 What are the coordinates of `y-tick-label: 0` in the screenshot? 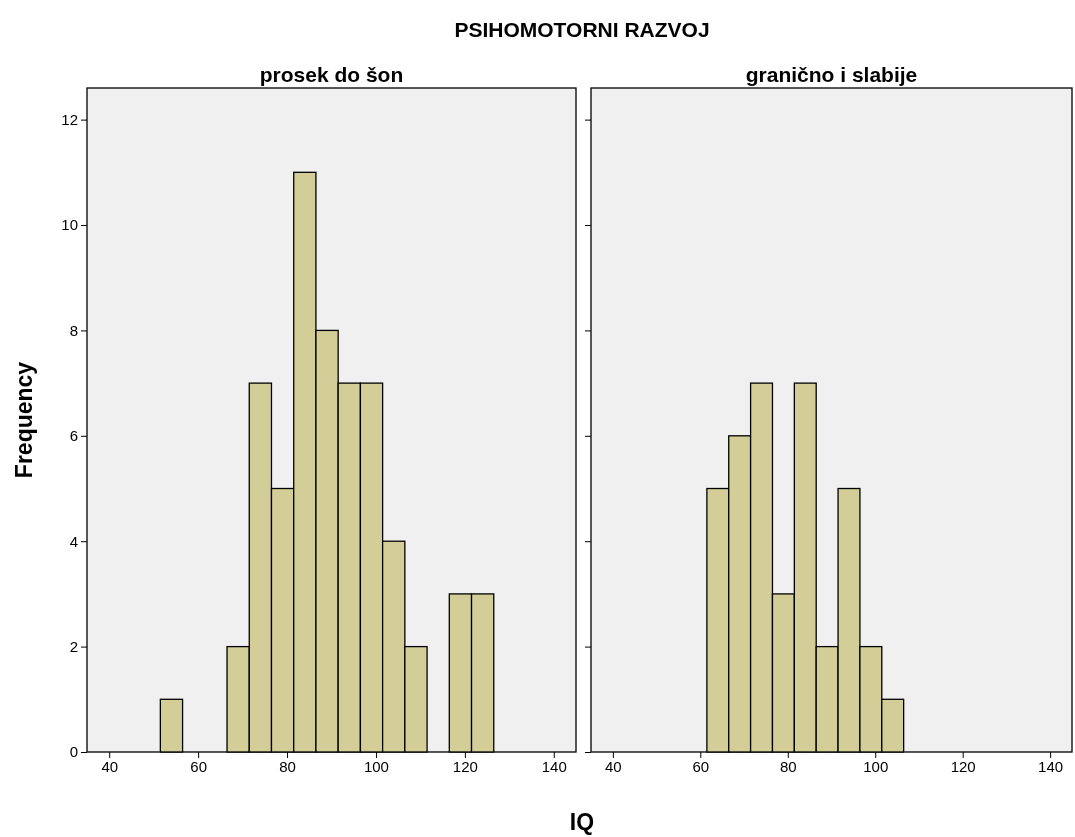 It's located at (73, 752).